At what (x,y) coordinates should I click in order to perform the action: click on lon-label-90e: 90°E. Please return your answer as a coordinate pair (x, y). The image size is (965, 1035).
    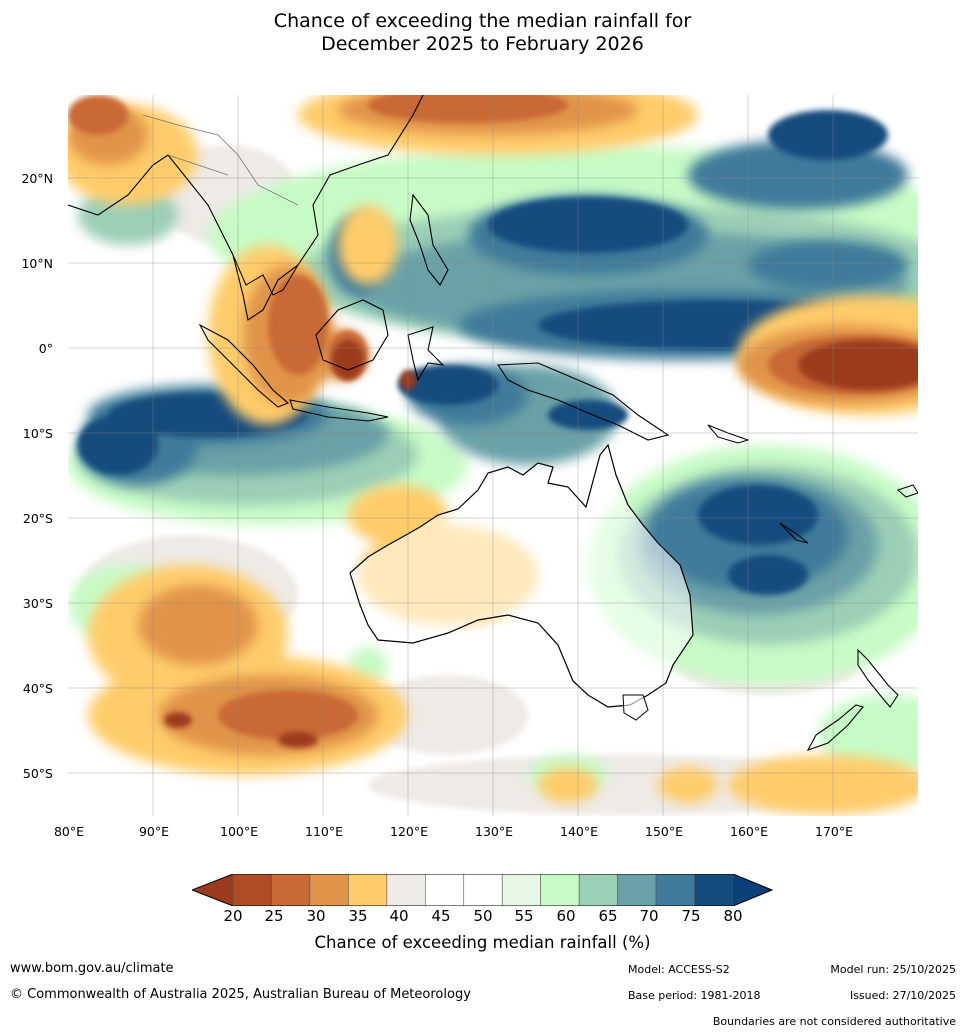
    Looking at the image, I should click on (154, 831).